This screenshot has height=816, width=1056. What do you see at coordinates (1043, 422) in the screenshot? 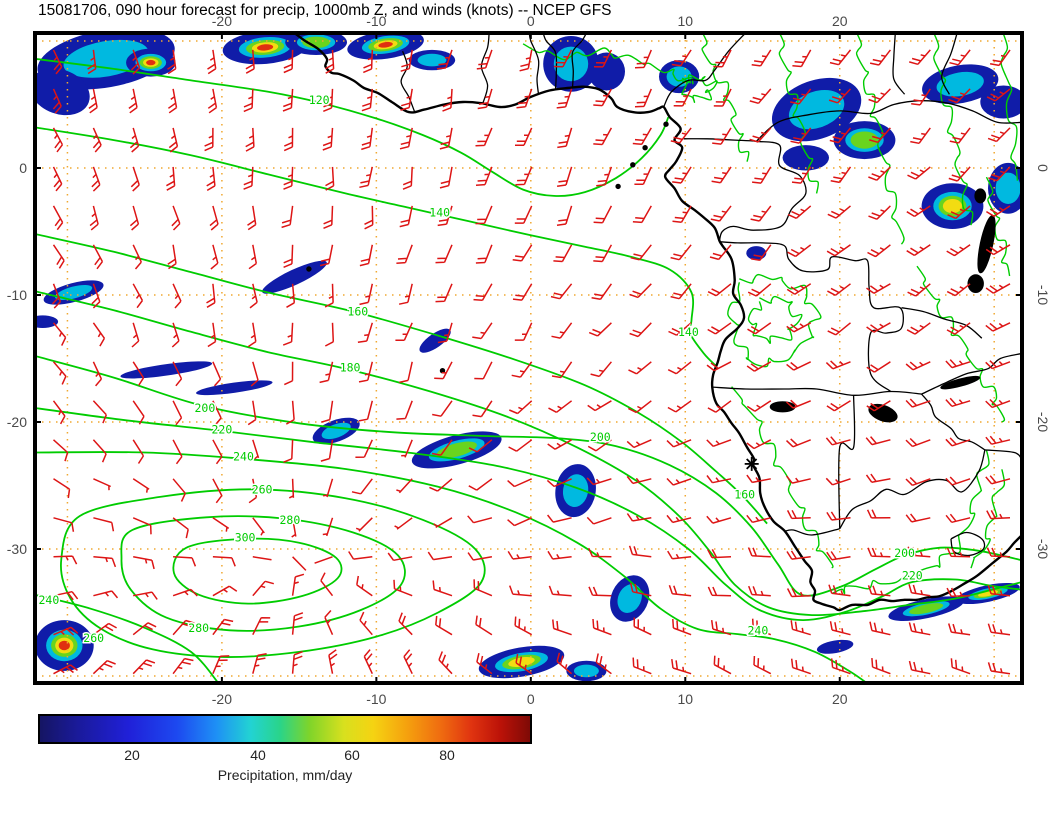
I see `y-tick-label-right: -20` at bounding box center [1043, 422].